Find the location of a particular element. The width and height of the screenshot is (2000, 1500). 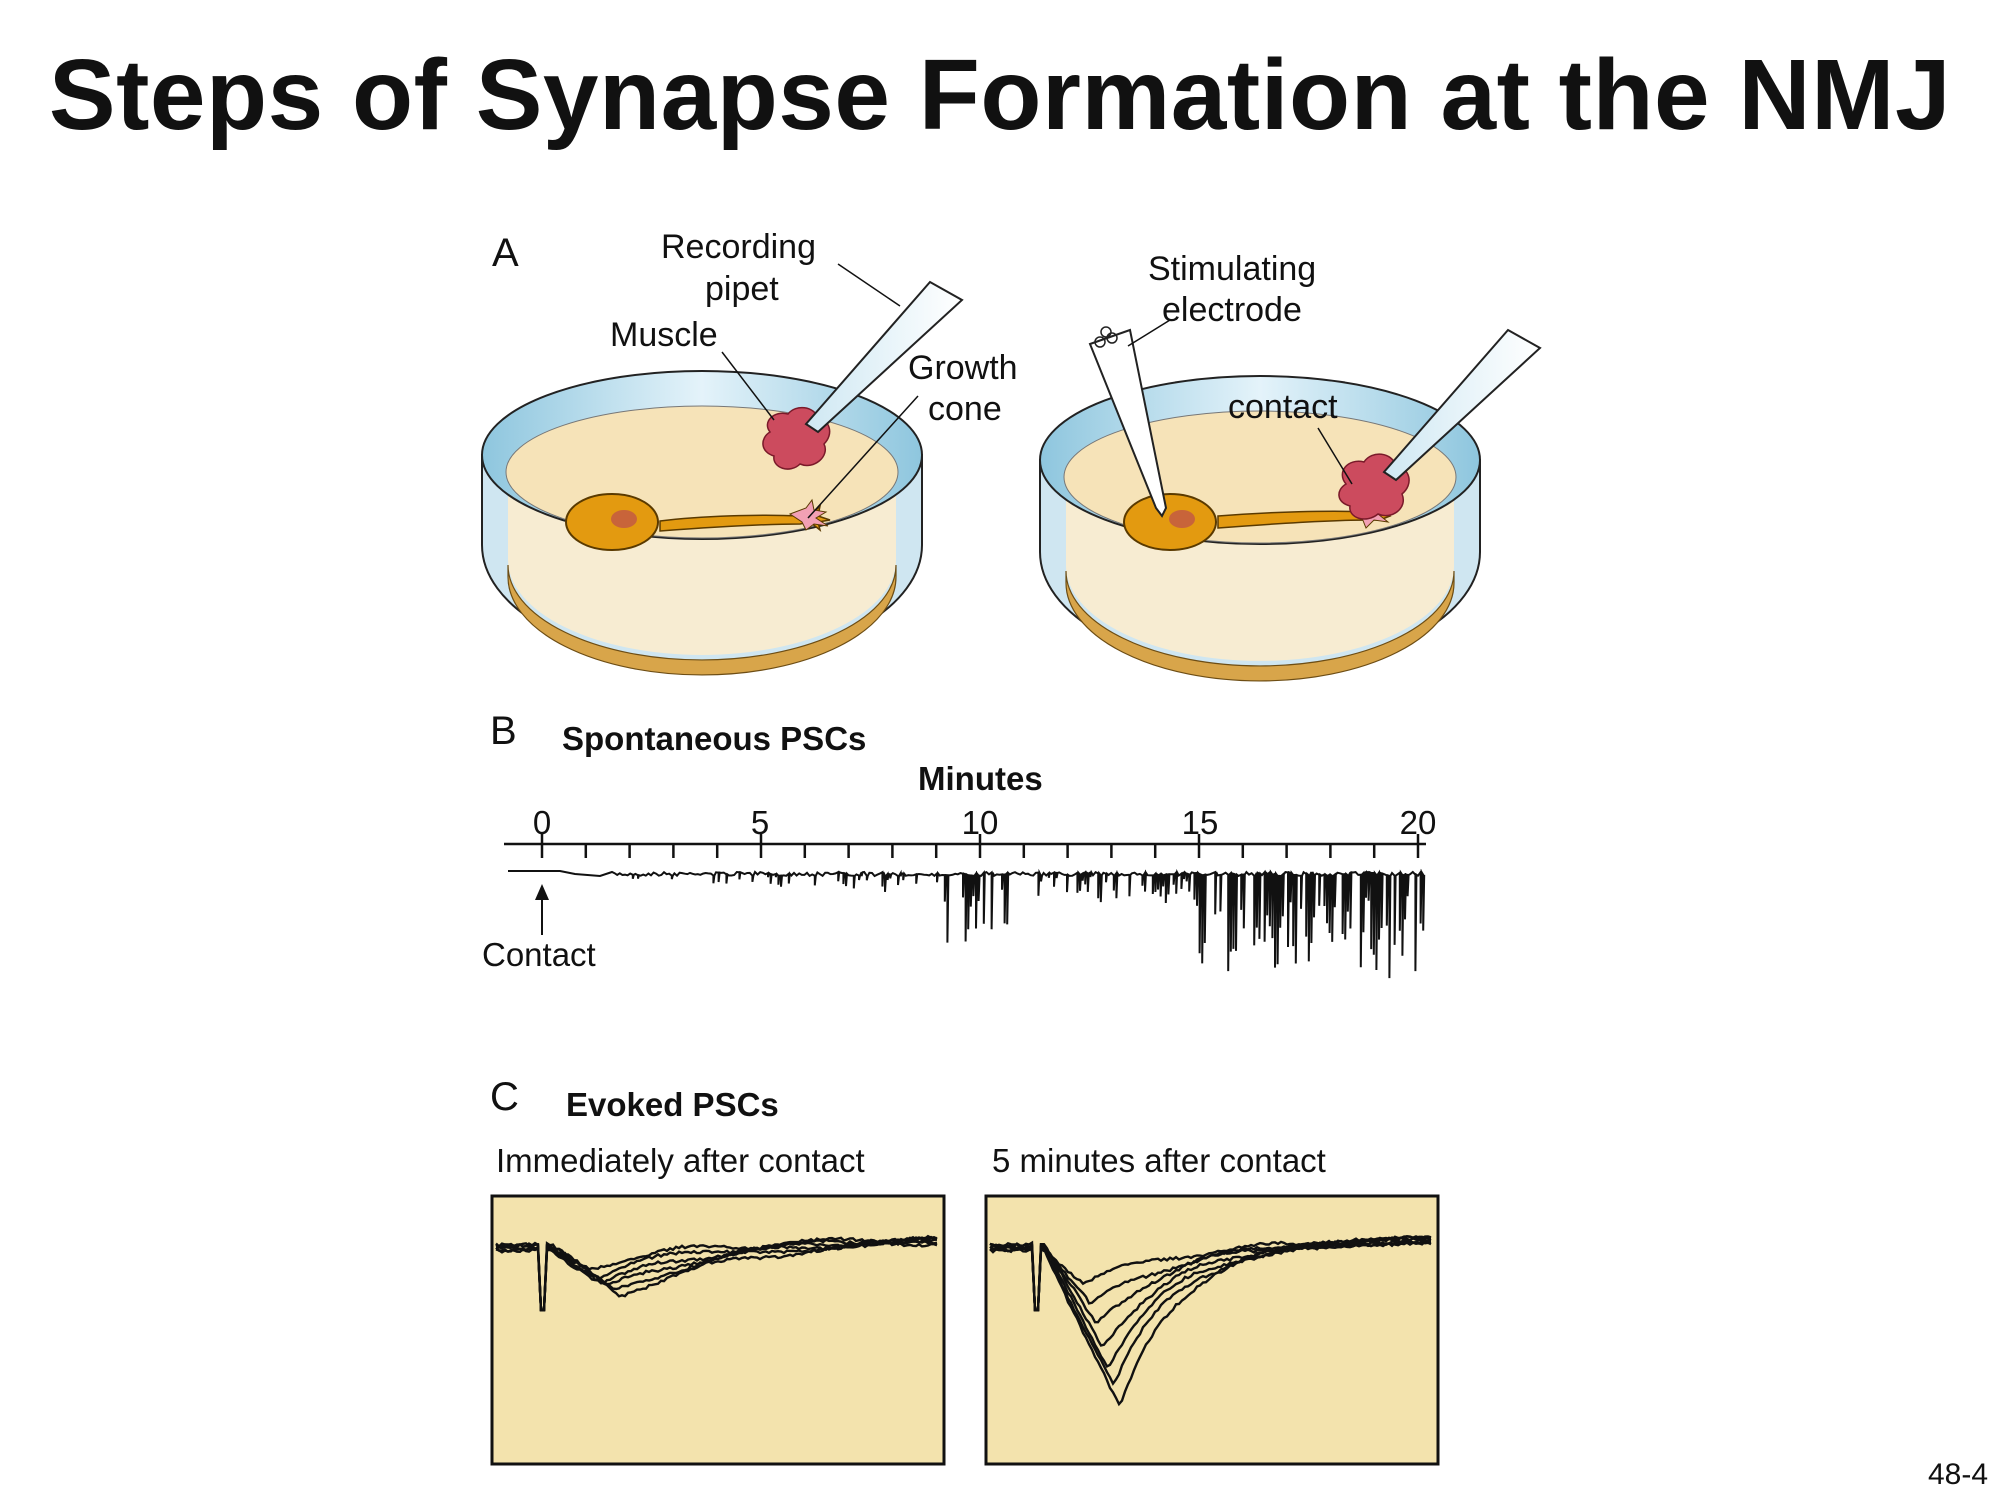

evoked-traces-immediately is located at coordinates (716, 1273).